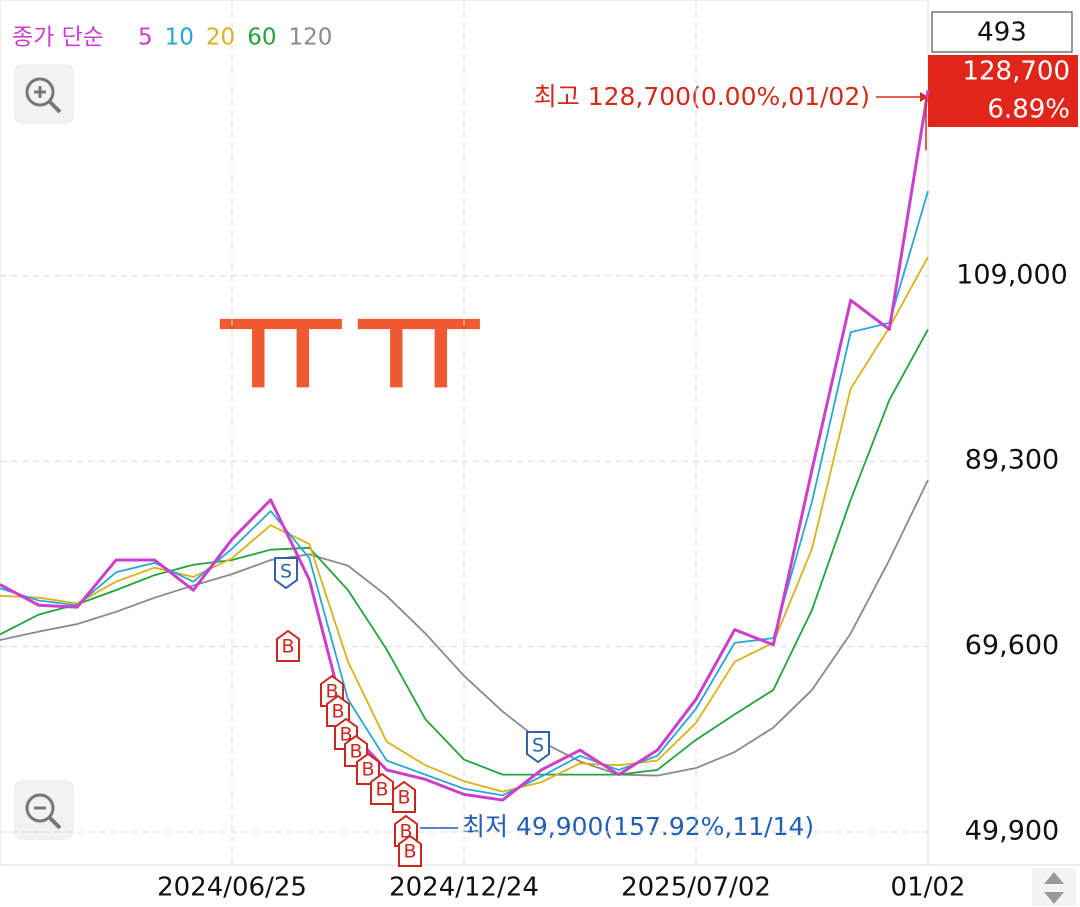  I want to click on legend-entry: 120, so click(310, 38).